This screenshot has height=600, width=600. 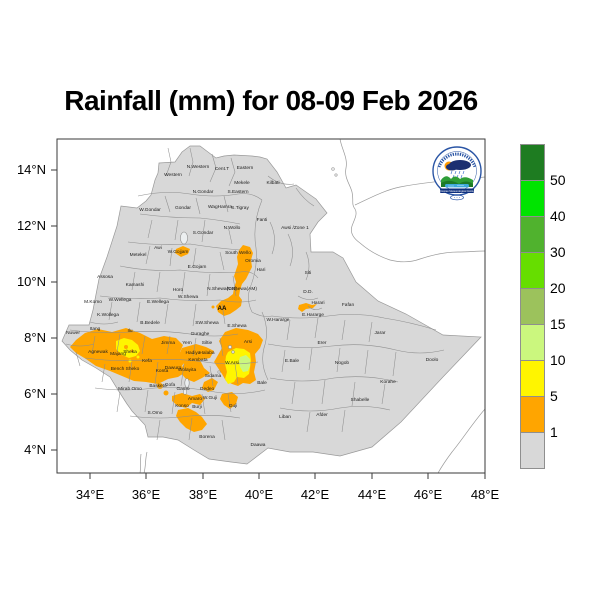 What do you see at coordinates (200, 334) in the screenshot?
I see `region-label: Guraghe` at bounding box center [200, 334].